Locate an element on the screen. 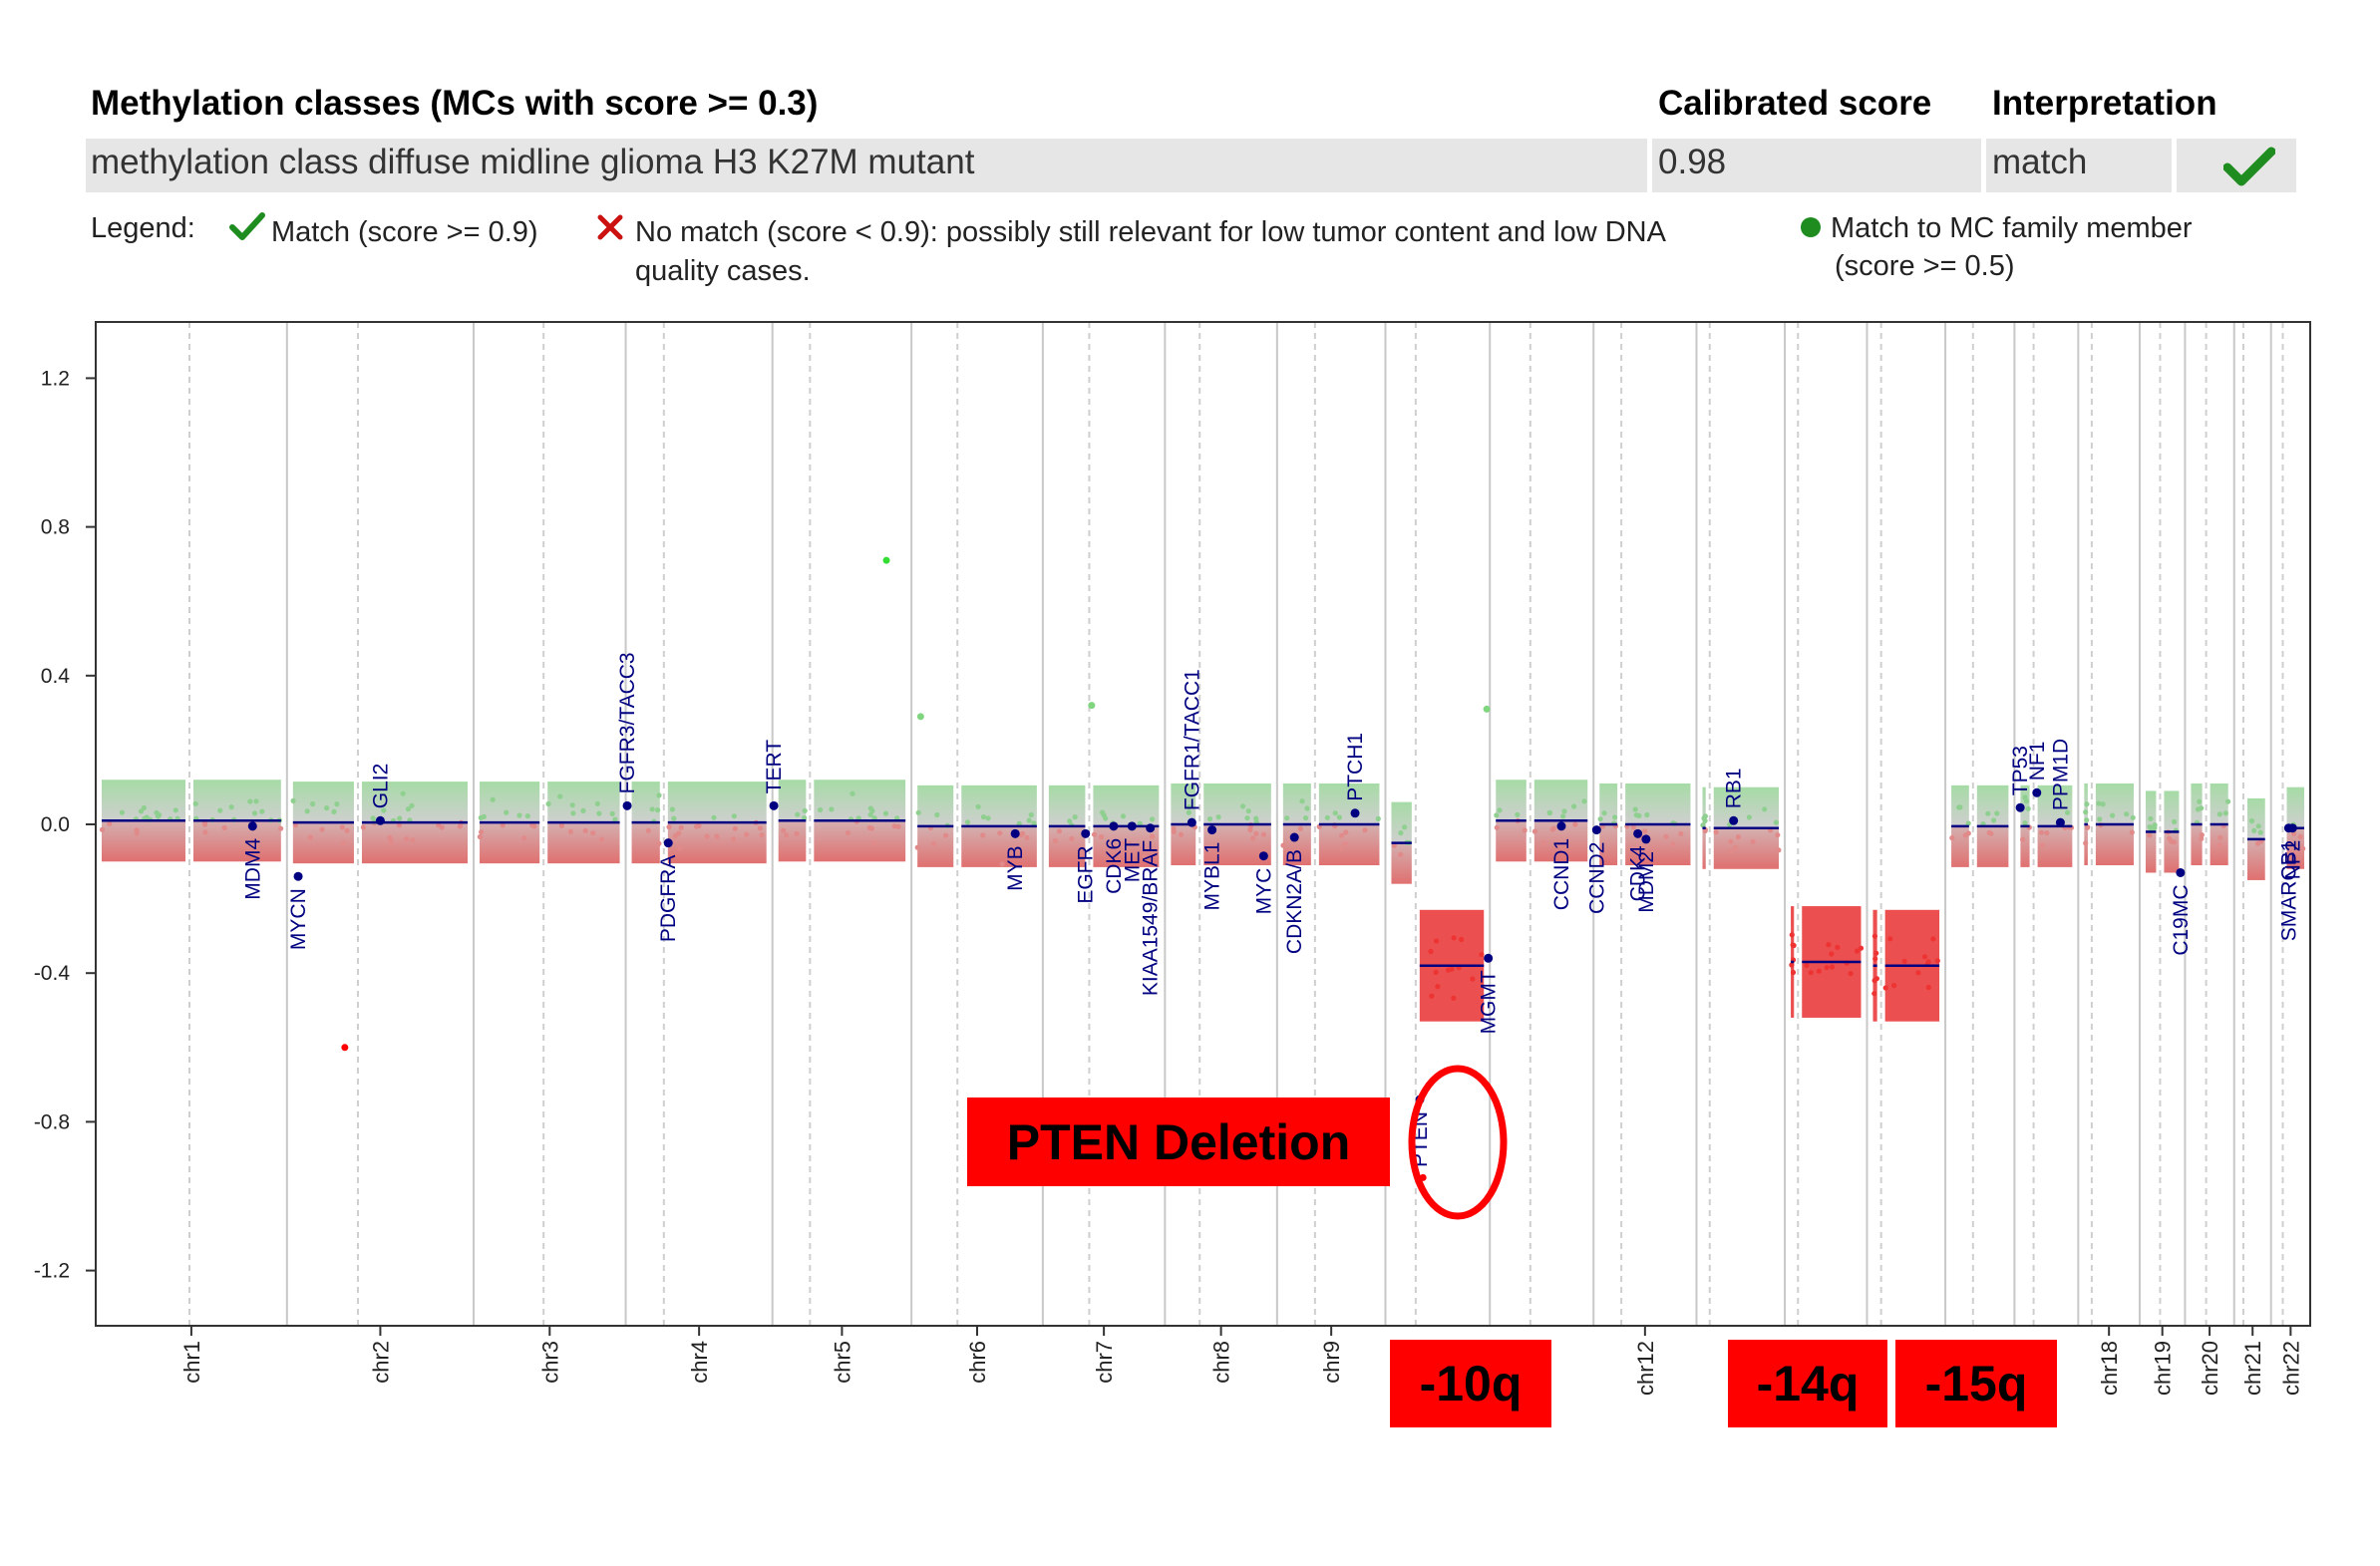 This screenshot has width=2380, height=1566. gene-label: MYBL1 is located at coordinates (1212, 876).